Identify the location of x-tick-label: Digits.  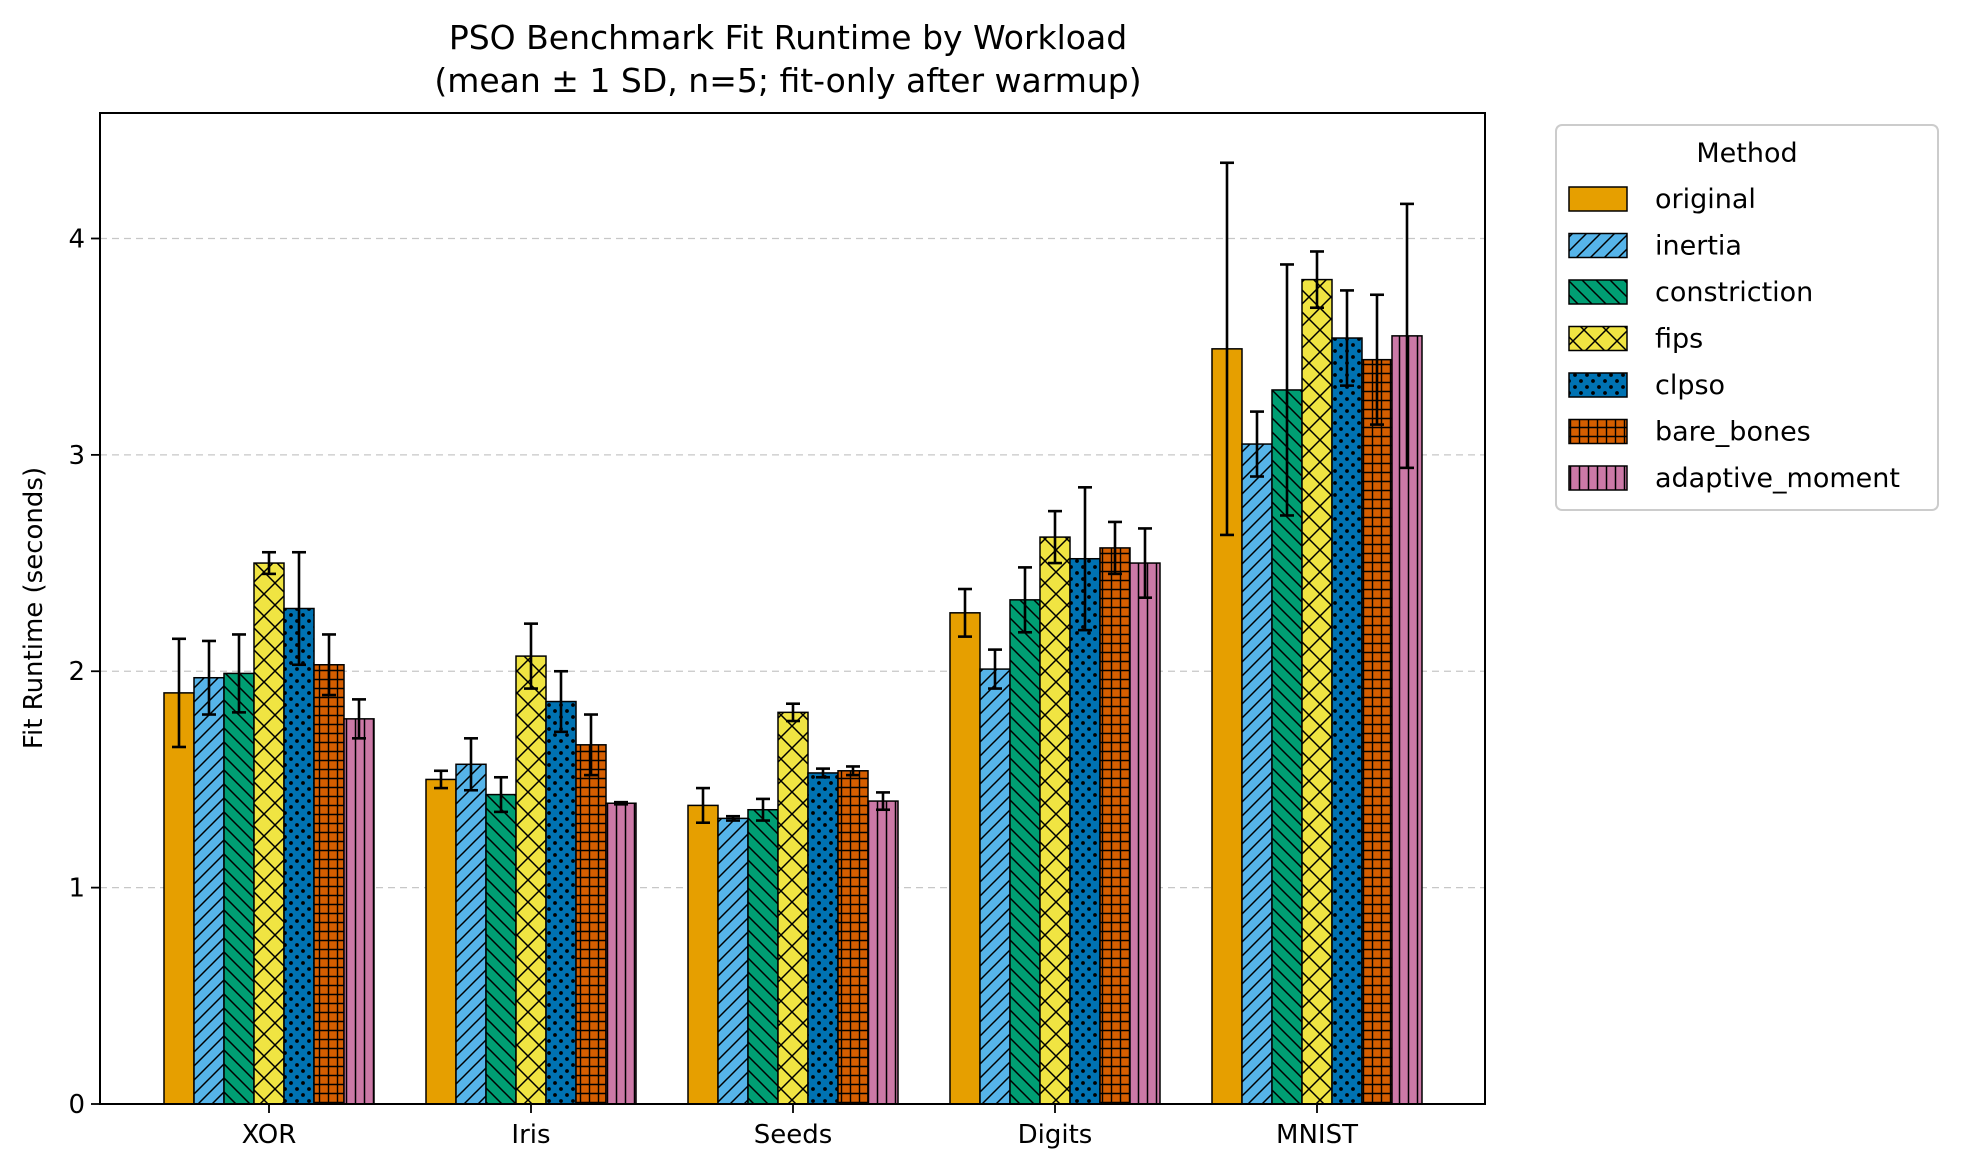
(1055, 1135).